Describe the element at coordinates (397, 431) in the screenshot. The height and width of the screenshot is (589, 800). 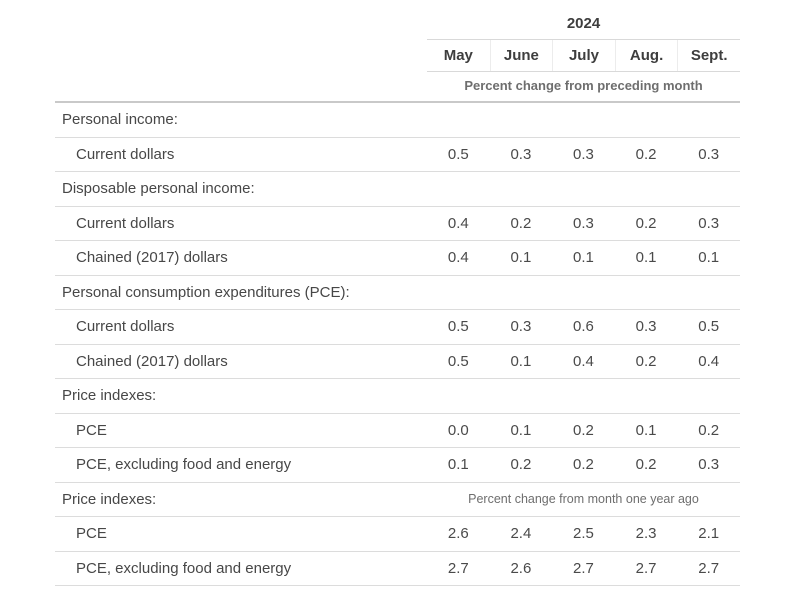
I see `table-row: PCE 0.0 0.1 0.2 0.1 0.2` at that location.